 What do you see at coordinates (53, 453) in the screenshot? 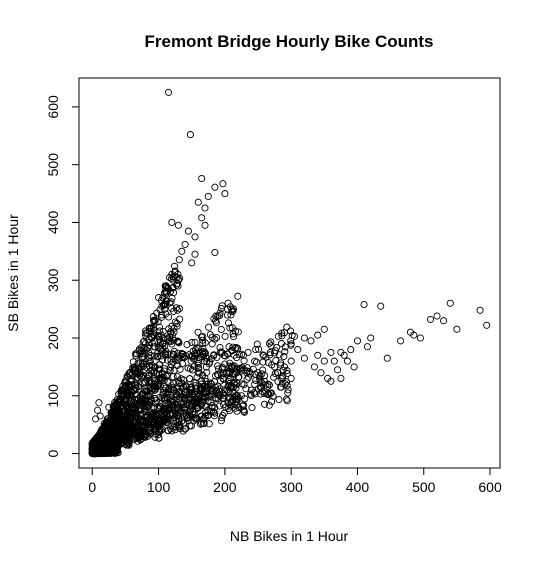
I see `y-tick-label: 0` at bounding box center [53, 453].